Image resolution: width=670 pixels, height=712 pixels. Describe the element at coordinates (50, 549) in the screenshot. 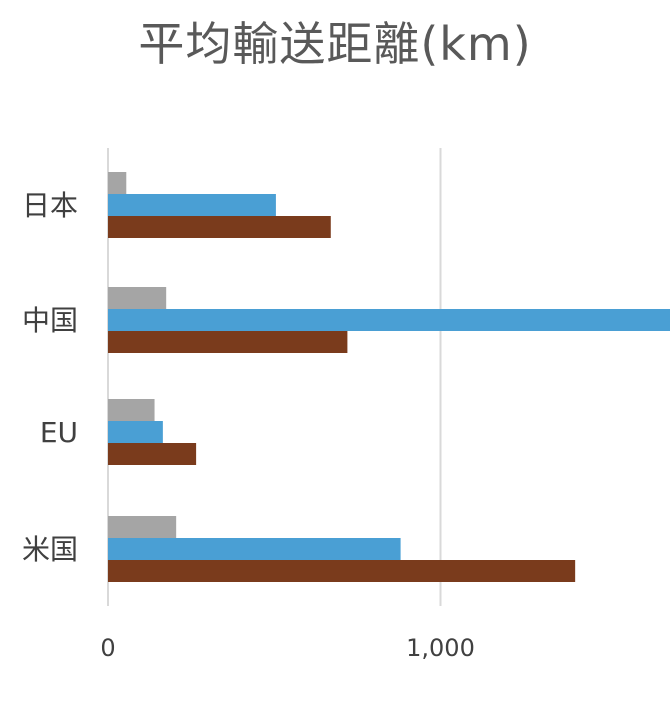

I see `category-label: 米国` at that location.